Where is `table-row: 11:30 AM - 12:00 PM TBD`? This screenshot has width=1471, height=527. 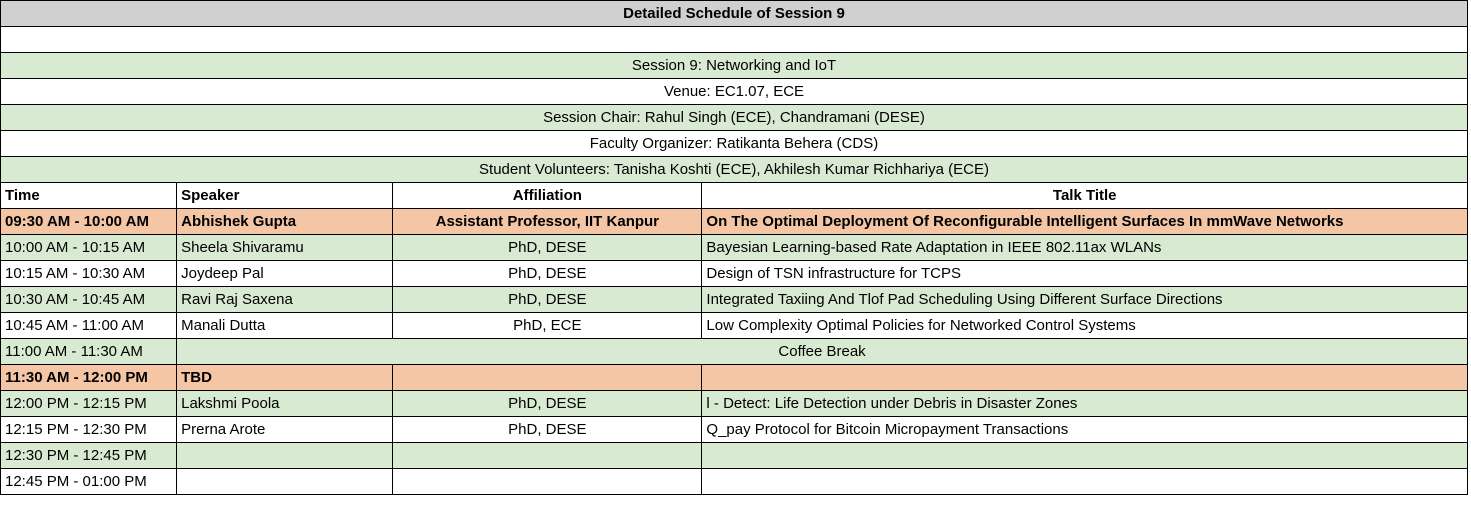
table-row: 11:30 AM - 12:00 PM TBD is located at coordinates (734, 377).